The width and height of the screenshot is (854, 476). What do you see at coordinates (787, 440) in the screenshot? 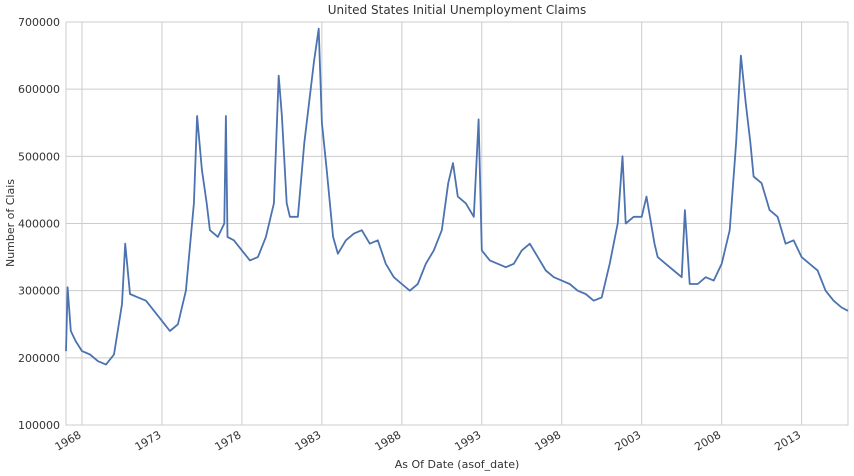
I see `x-tick-label: 2013` at bounding box center [787, 440].